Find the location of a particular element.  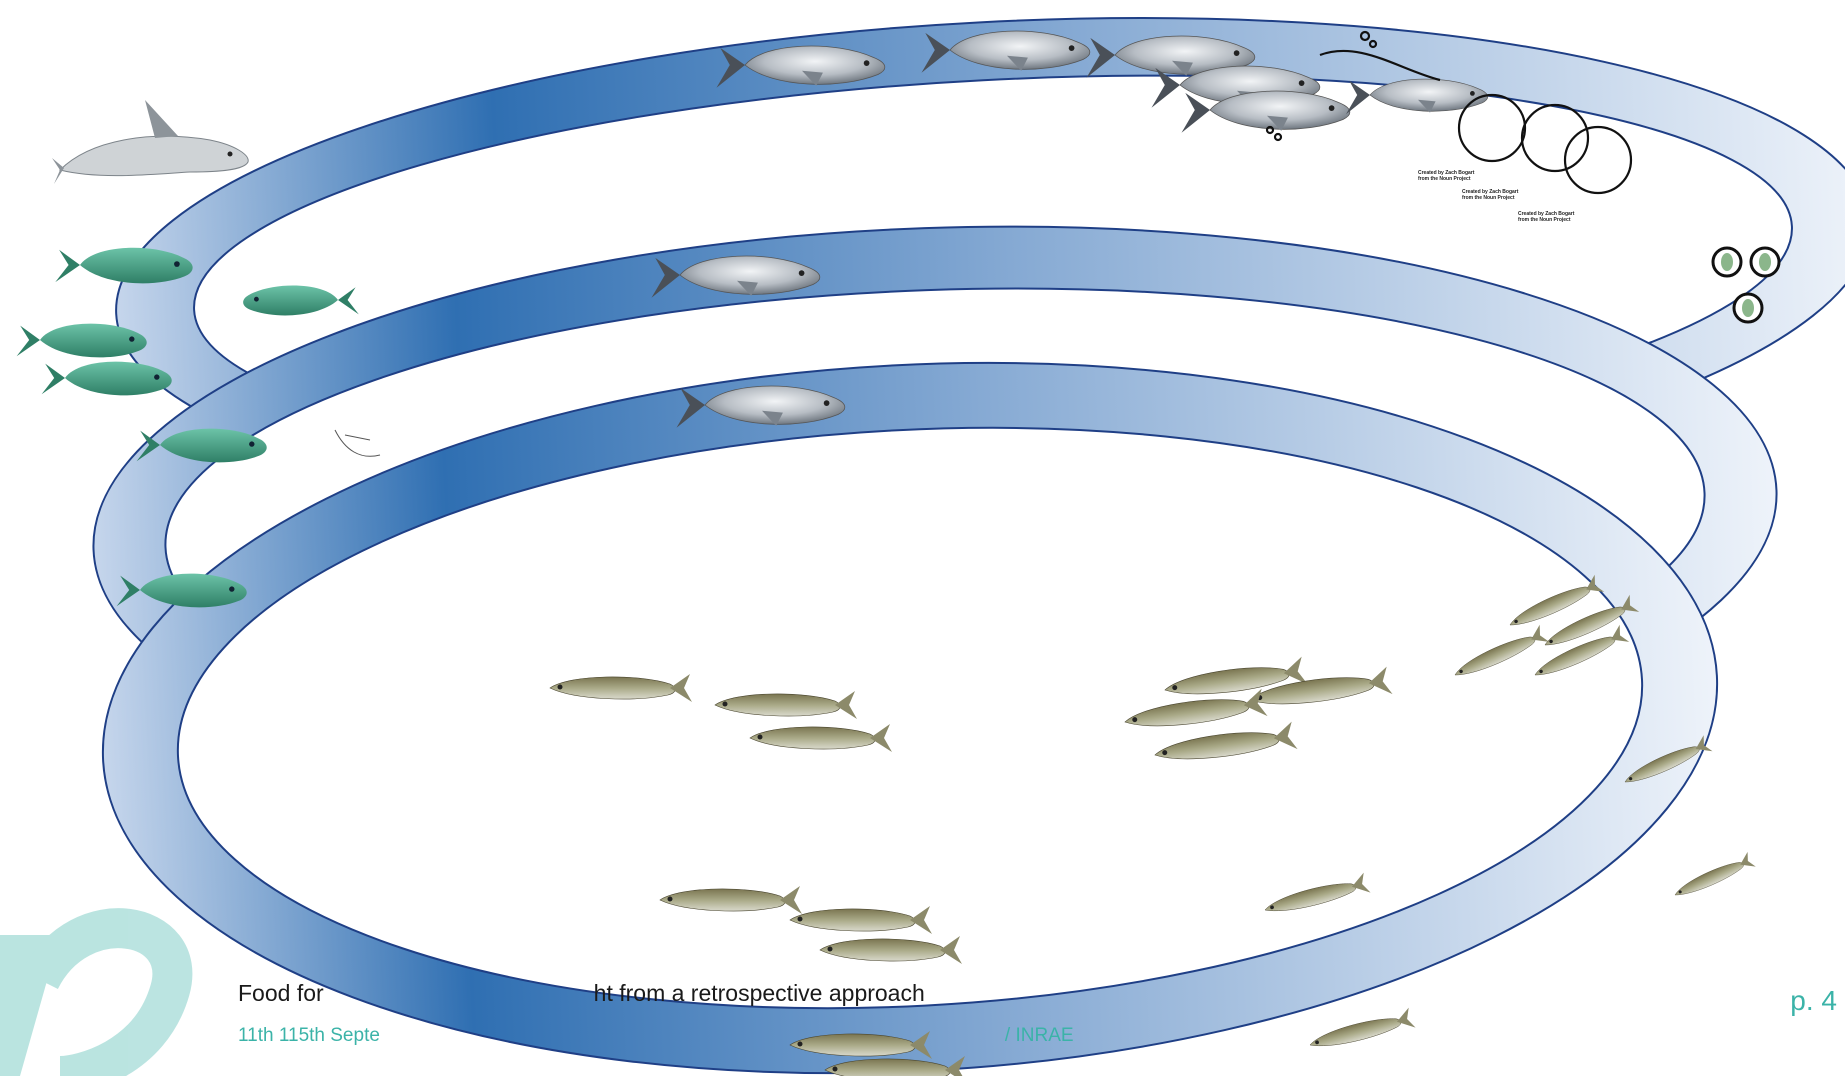

fishing-net-icon is located at coordinates (1449, 112).